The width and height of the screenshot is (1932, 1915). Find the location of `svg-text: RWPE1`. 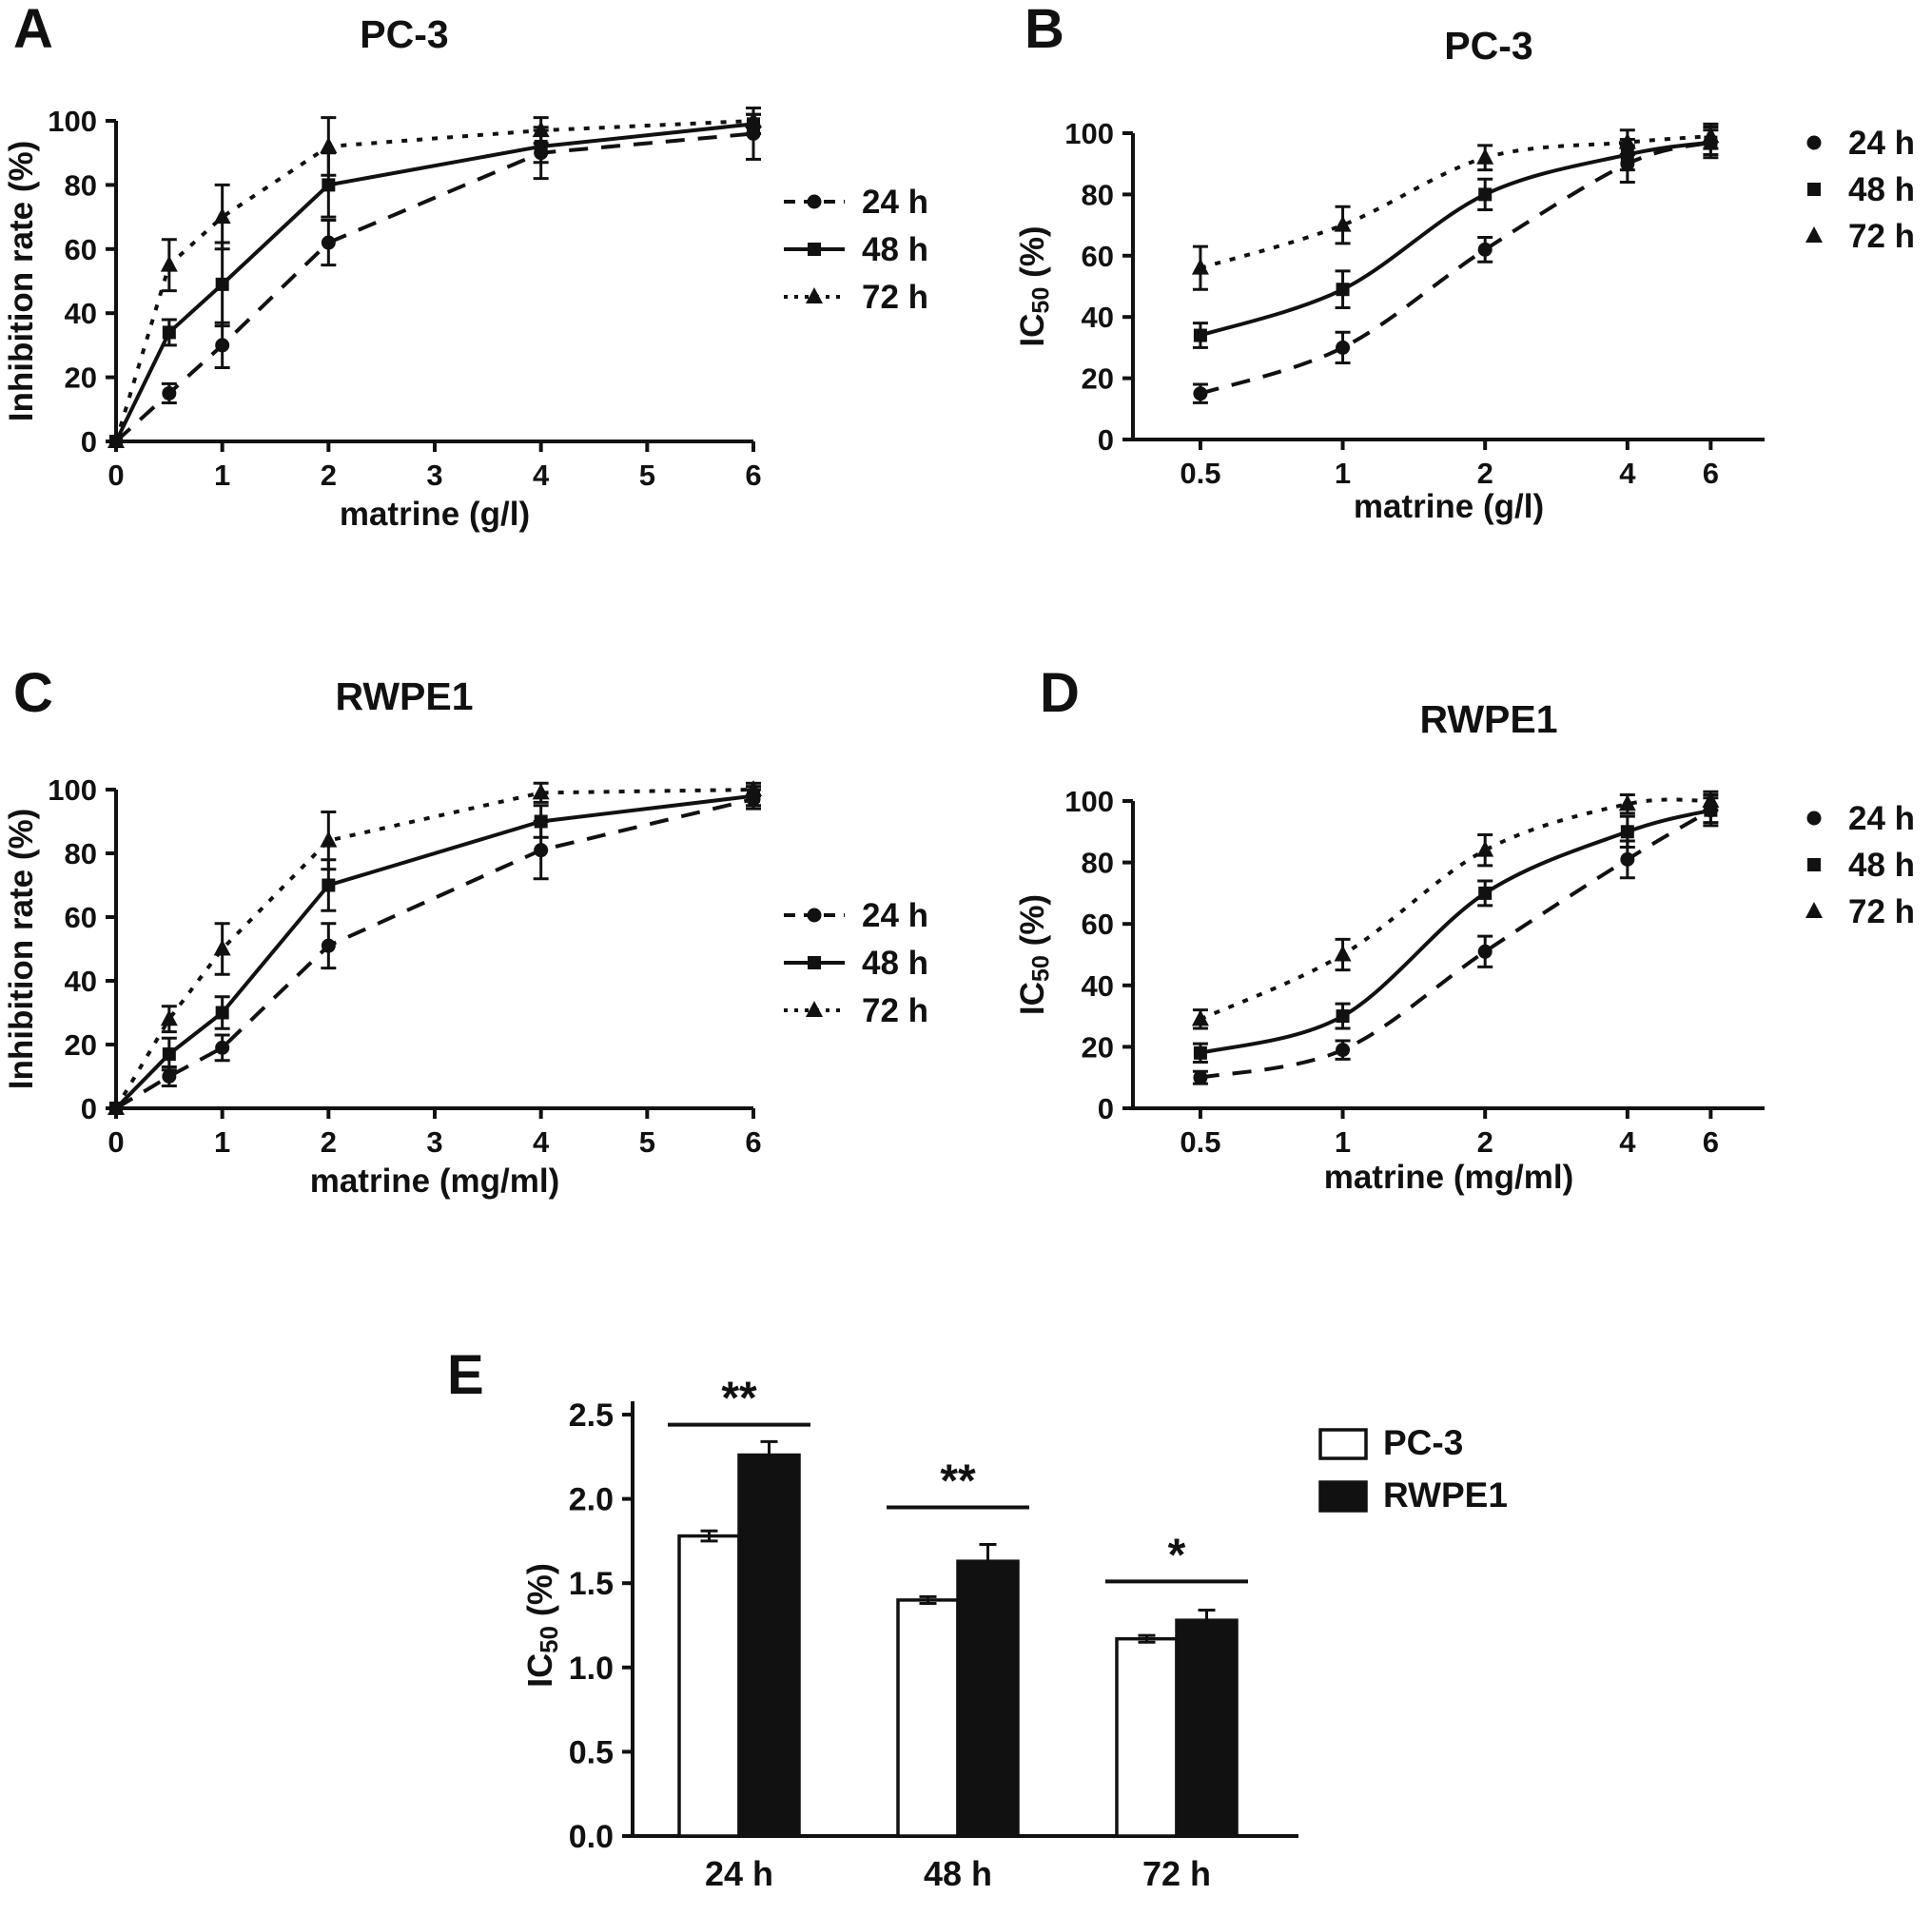

svg-text: RWPE1 is located at coordinates (1446, 1494).